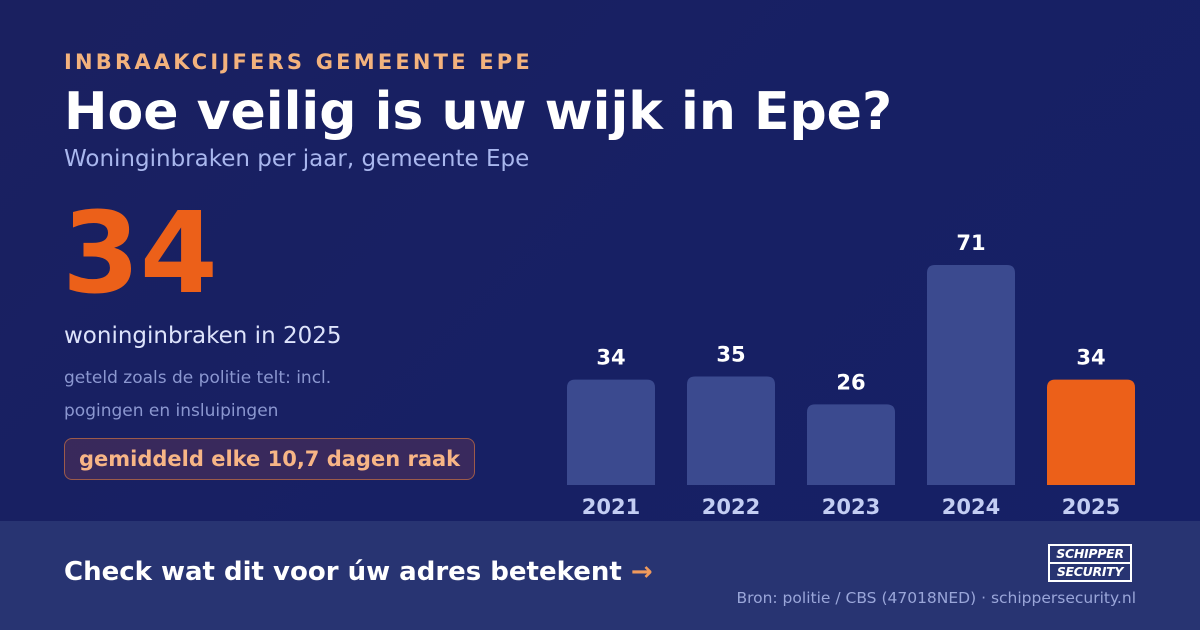  I want to click on logo-line-2: SECURITY, so click(1090, 571).